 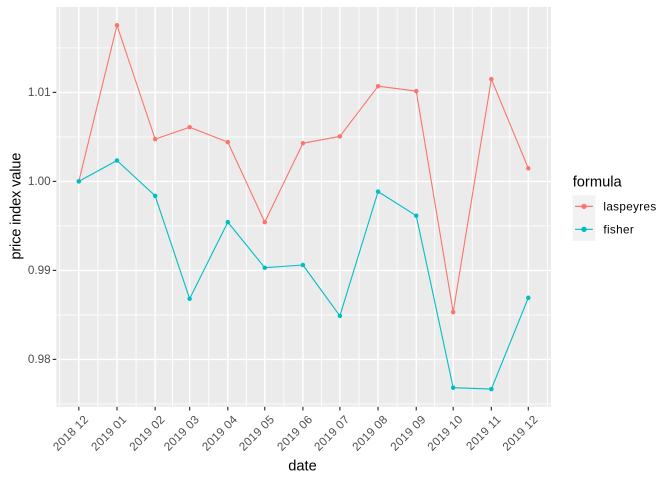 What do you see at coordinates (17, 206) in the screenshot?
I see `svg-text: price index value` at bounding box center [17, 206].